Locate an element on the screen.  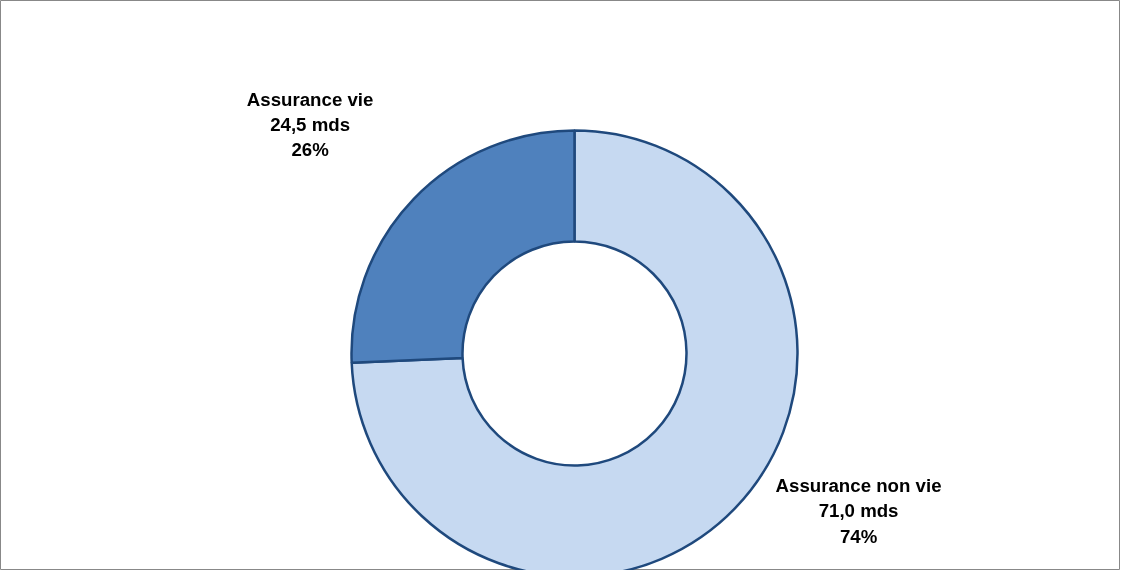
slice-label: Assurance non vie is located at coordinates (858, 486).